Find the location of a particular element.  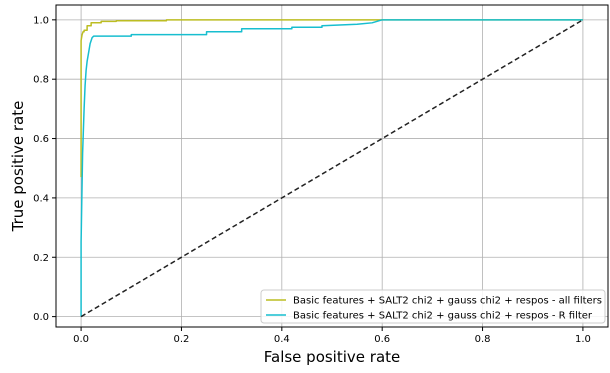

y-tick-label: 0.4 is located at coordinates (41, 198).